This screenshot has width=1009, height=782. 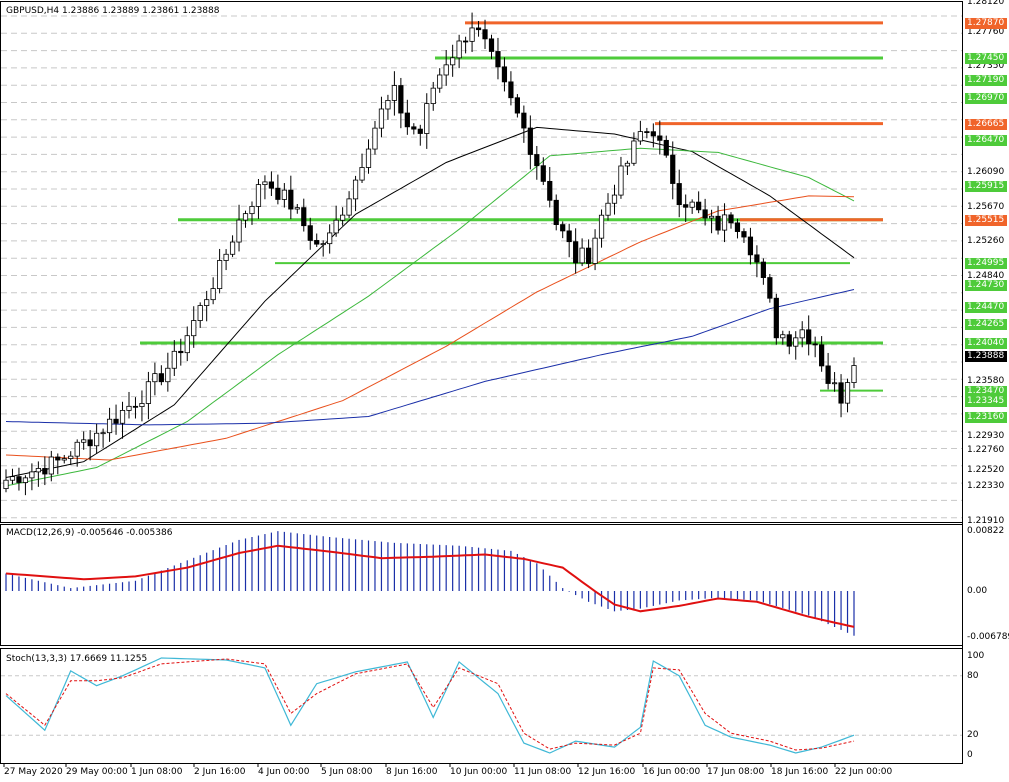 I want to click on level-price-label: 1.27190, so click(x=986, y=80).